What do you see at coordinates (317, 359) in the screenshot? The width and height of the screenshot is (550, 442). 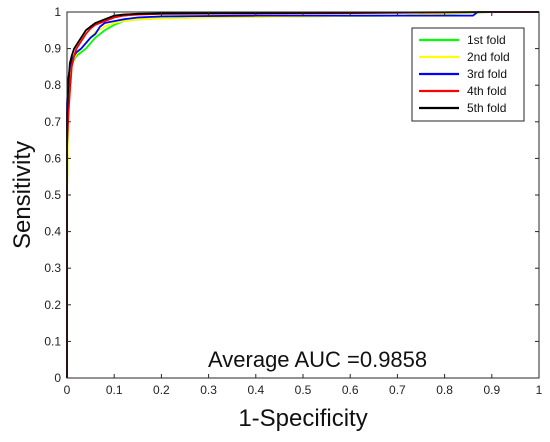 I see `auc-annotation: Average AUC =0.9858` at bounding box center [317, 359].